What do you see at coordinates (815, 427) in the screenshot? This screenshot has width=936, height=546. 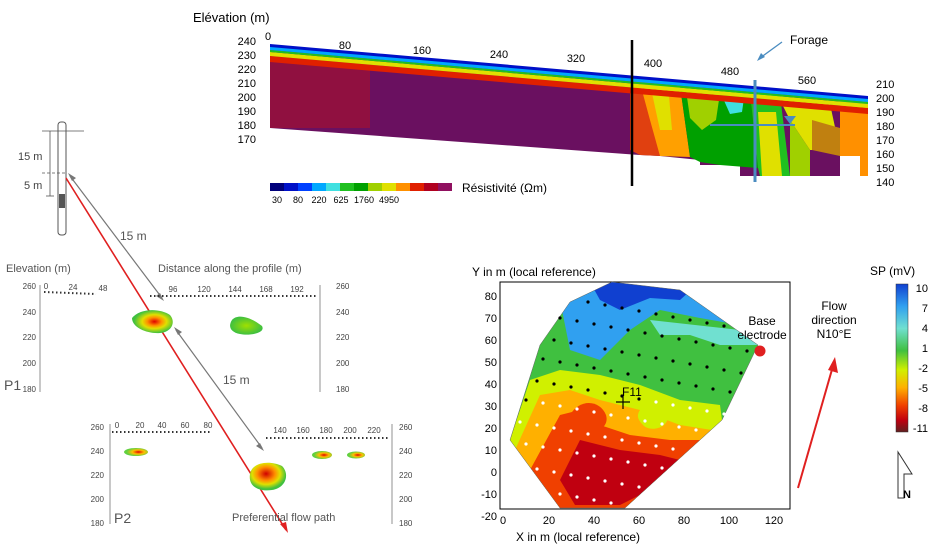 I see `flow-direction-arrow` at bounding box center [815, 427].